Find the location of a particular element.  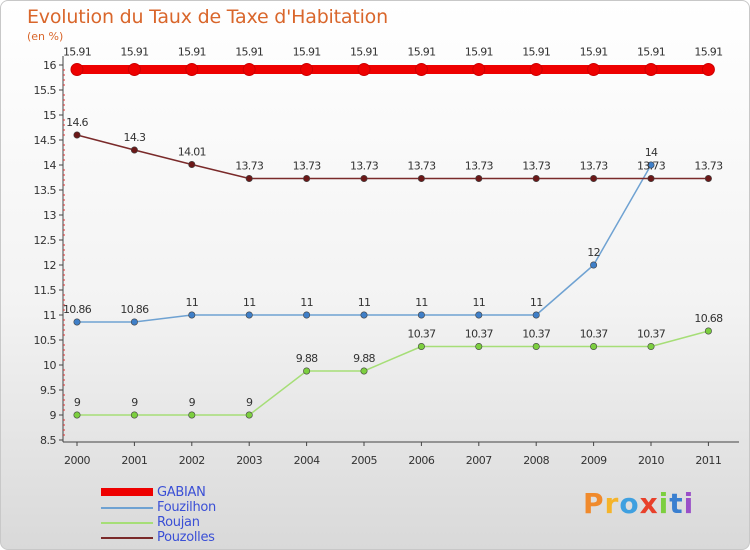

data-label: 10.86 is located at coordinates (134, 309).